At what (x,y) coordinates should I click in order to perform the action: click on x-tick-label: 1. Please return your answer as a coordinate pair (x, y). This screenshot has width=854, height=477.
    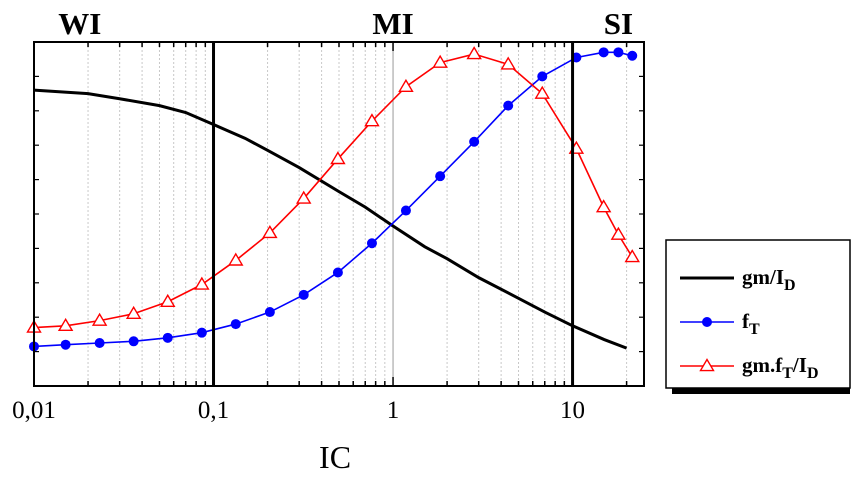
    Looking at the image, I should click on (393, 410).